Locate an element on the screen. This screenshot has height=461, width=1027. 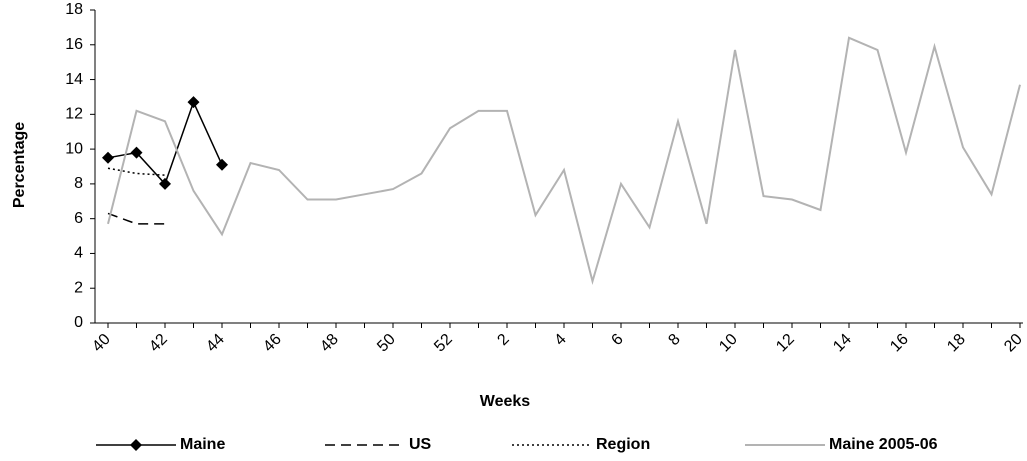
x-tick-label: 50 is located at coordinates (386, 343).